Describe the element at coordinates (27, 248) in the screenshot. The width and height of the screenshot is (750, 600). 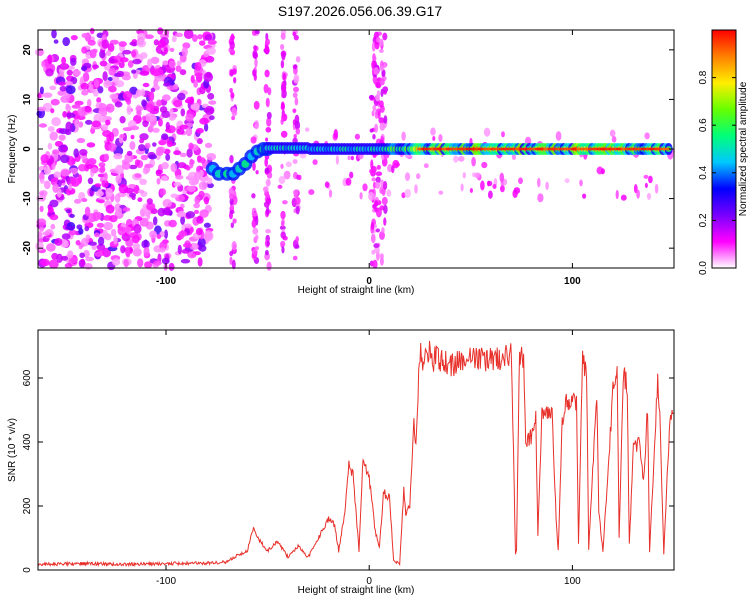
I see `spectrogram-y-tick-label: -20` at that location.